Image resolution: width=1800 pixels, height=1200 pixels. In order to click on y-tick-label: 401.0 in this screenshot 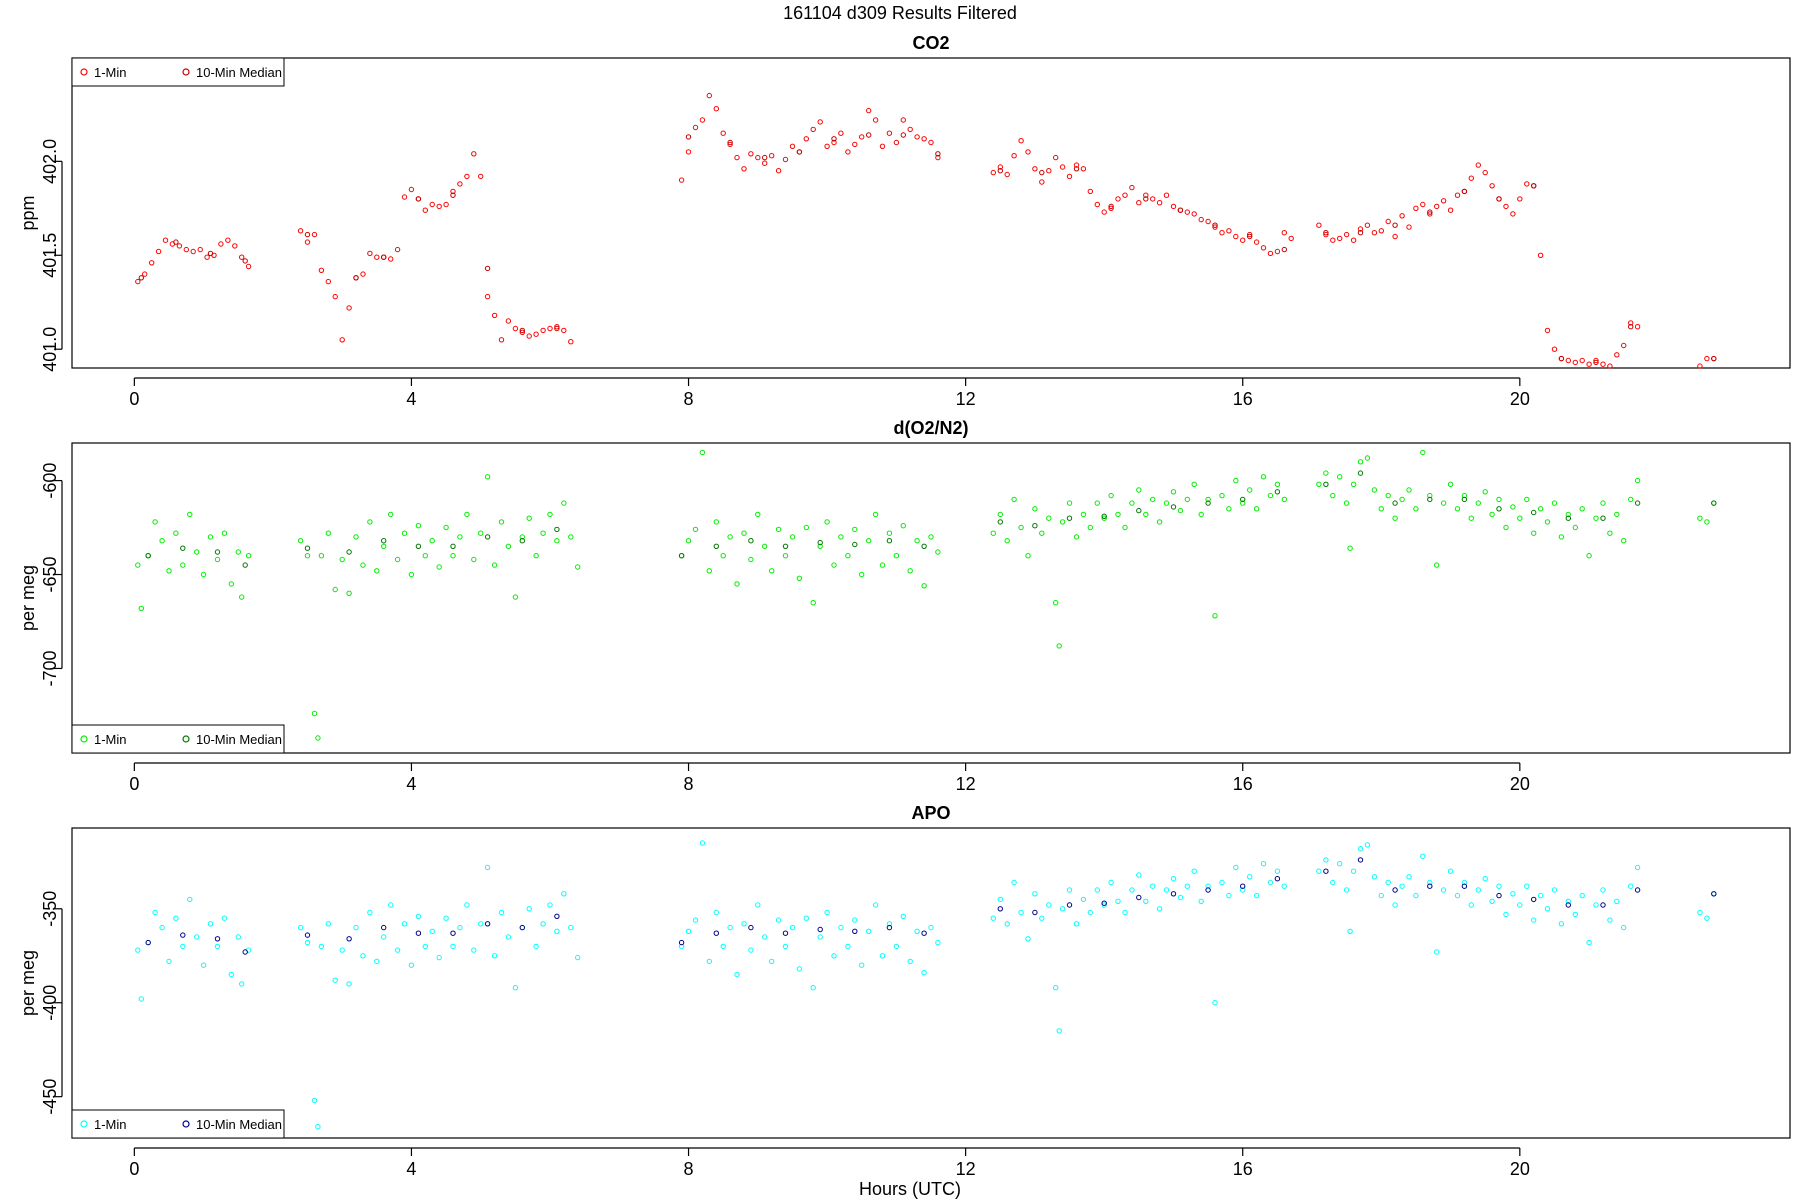, I will do `click(50, 349)`.